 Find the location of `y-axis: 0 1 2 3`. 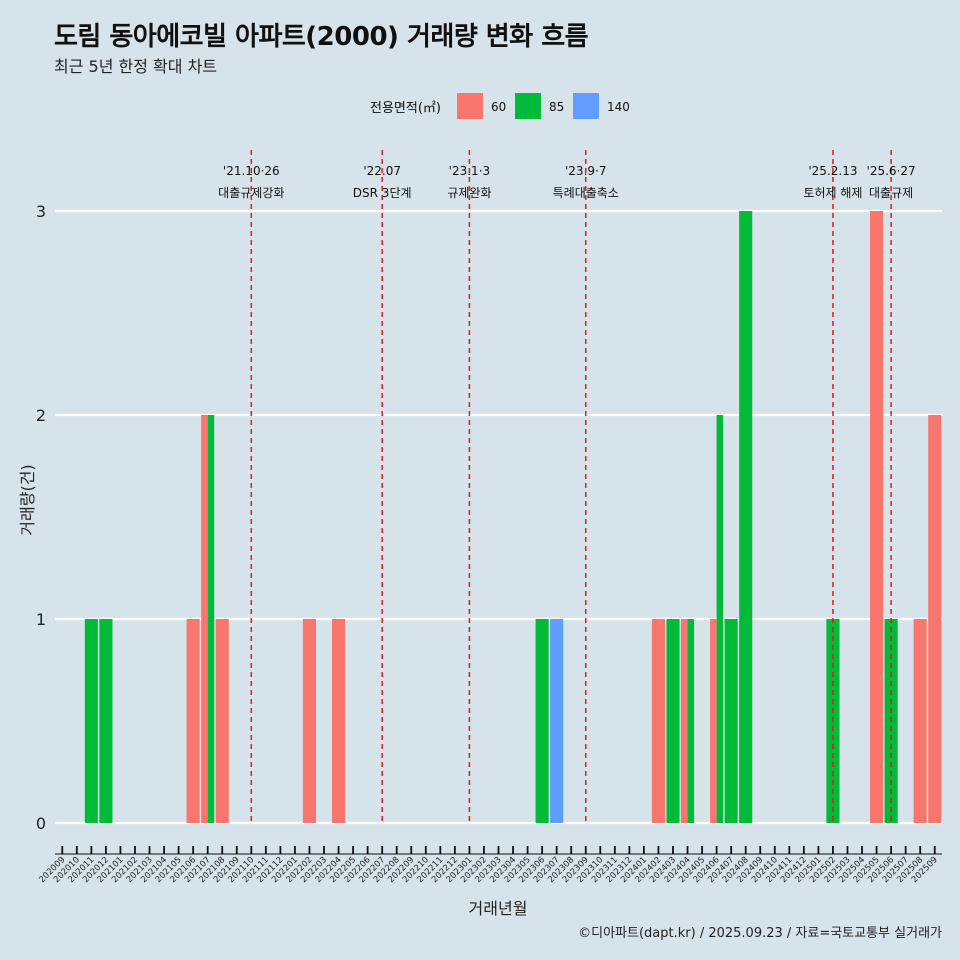

y-axis: 0 1 2 3 is located at coordinates (41, 517).